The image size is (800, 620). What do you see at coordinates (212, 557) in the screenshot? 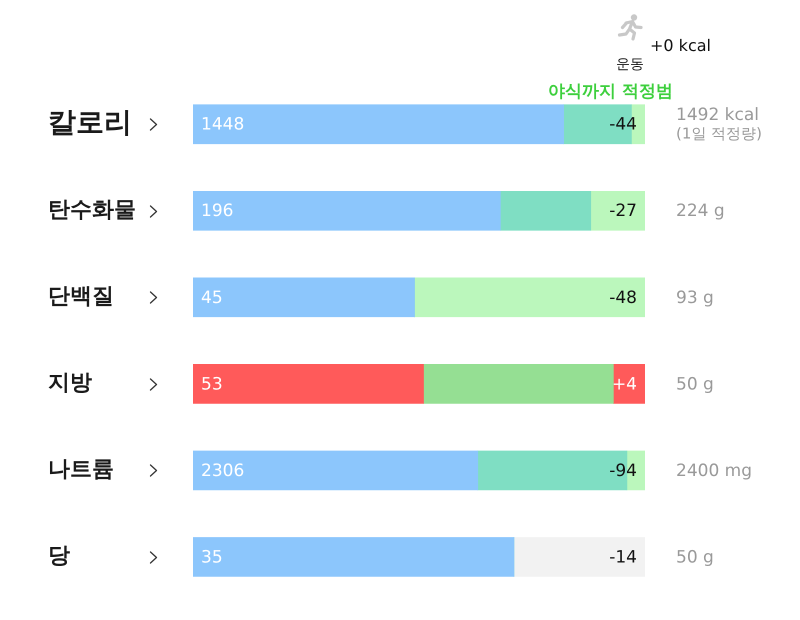
I see `annotation: 35` at bounding box center [212, 557].